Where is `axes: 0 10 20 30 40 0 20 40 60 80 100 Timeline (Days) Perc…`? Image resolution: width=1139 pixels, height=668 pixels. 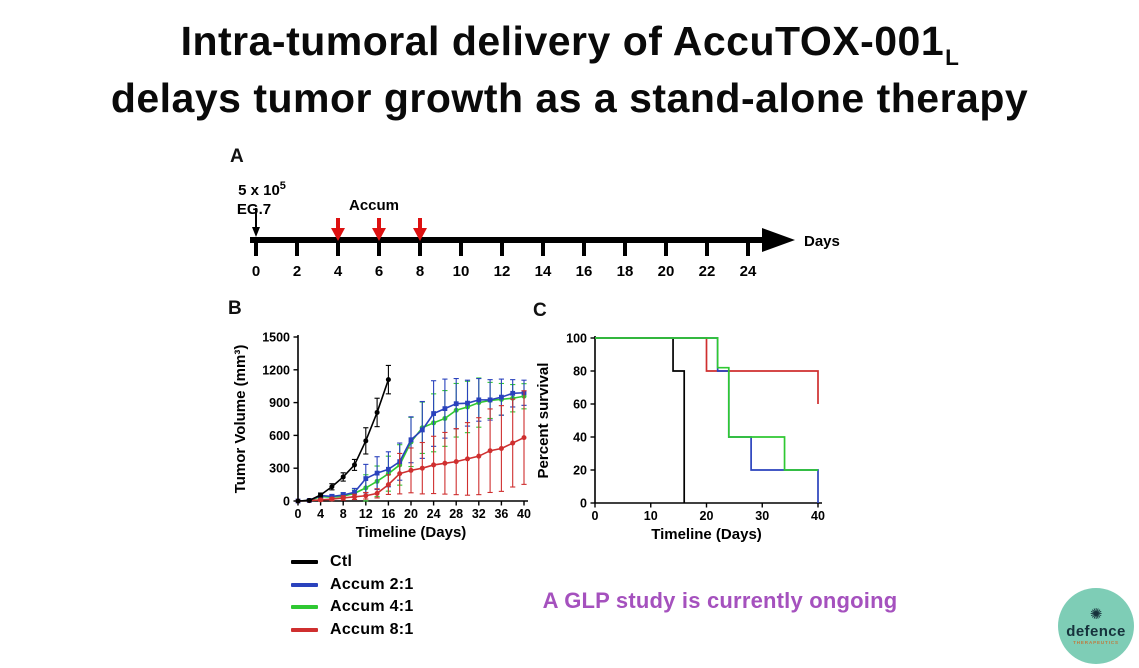 axes: 0 10 20 30 40 0 20 40 60 80 100 Timeline (Days) Perc… is located at coordinates (680, 438).